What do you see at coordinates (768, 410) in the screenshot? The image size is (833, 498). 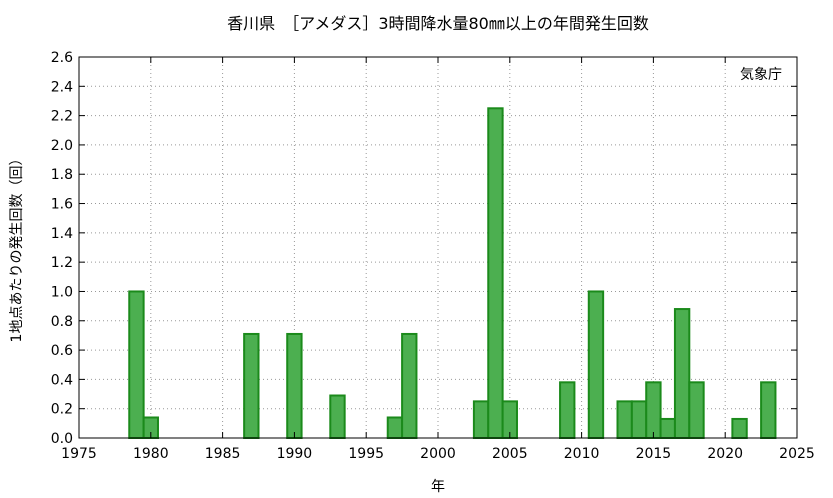 I see `bar-2023` at bounding box center [768, 410].